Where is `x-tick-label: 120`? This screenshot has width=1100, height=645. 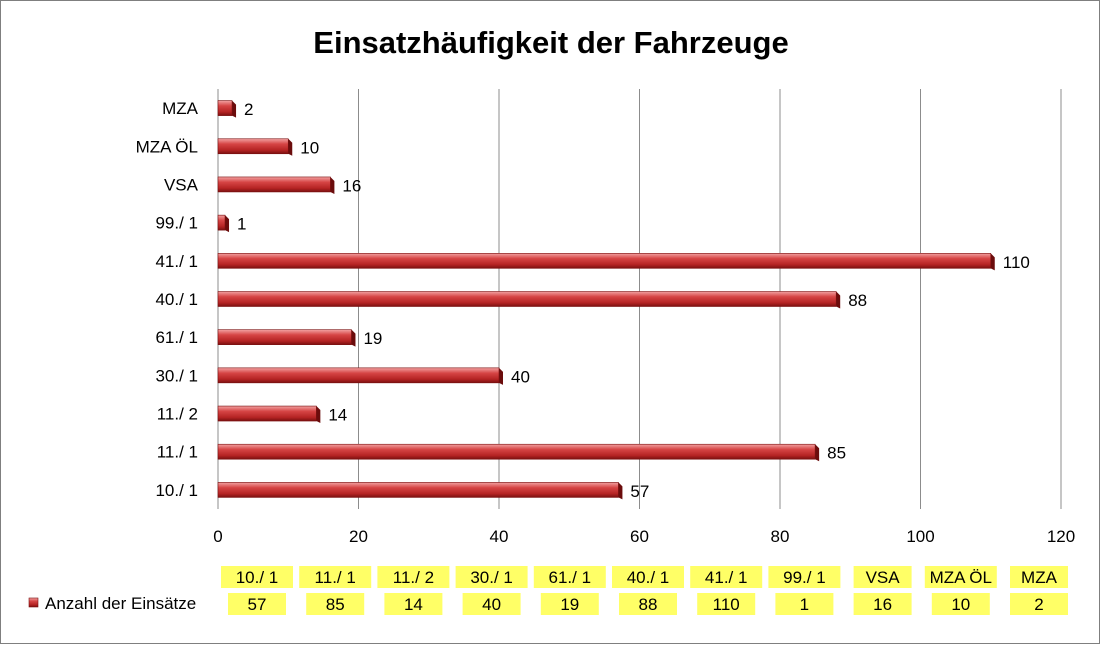 x-tick-label: 120 is located at coordinates (1061, 536).